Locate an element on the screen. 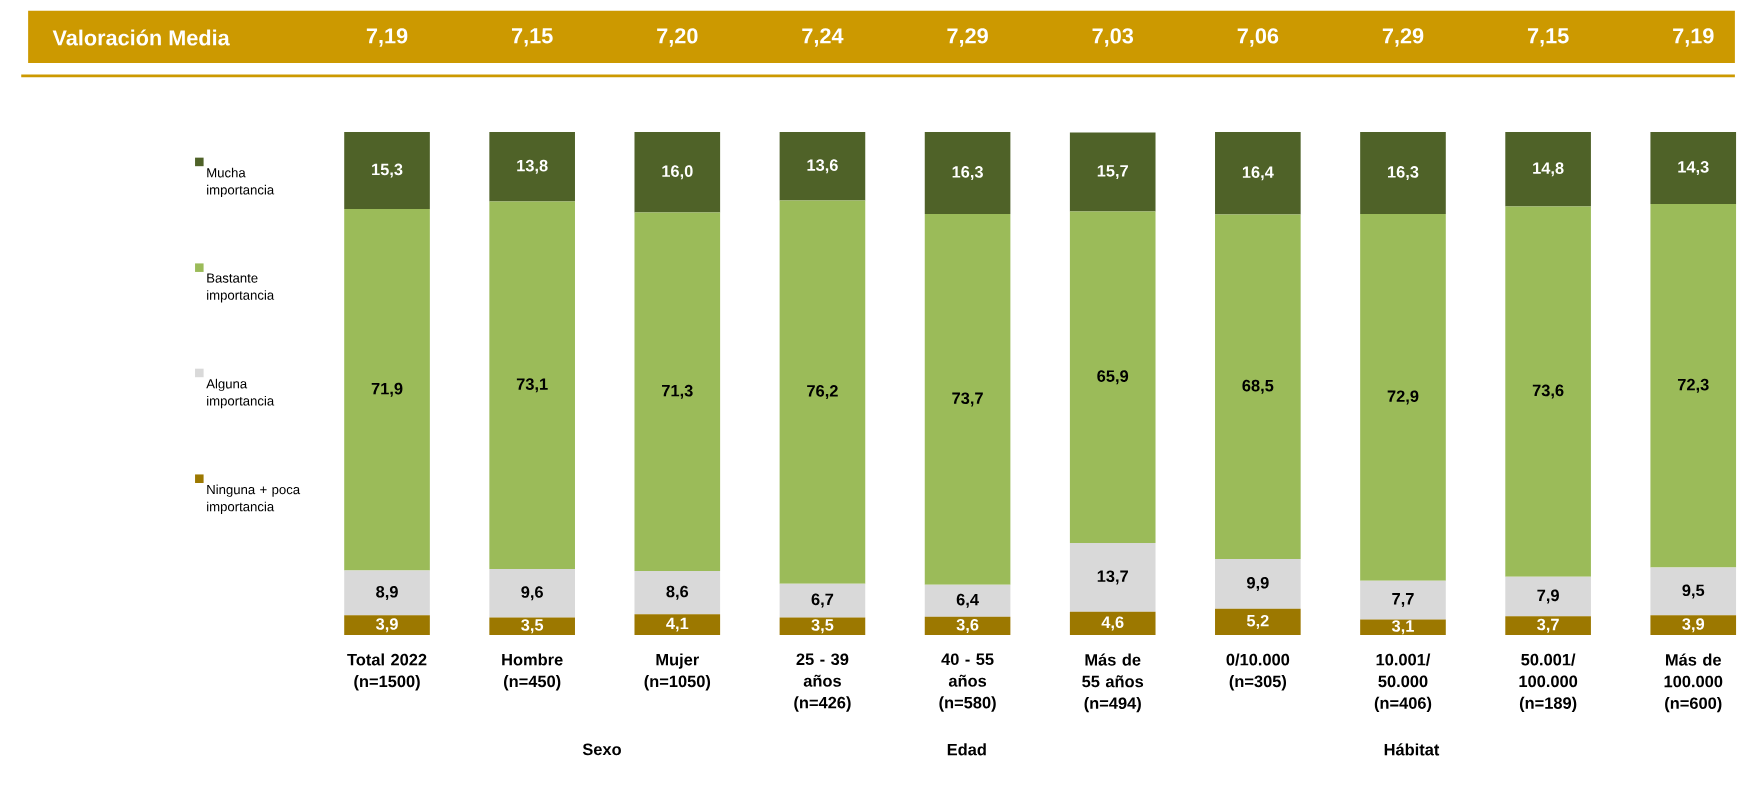 The image size is (1741, 810). data-label: 65,9 is located at coordinates (1113, 377).